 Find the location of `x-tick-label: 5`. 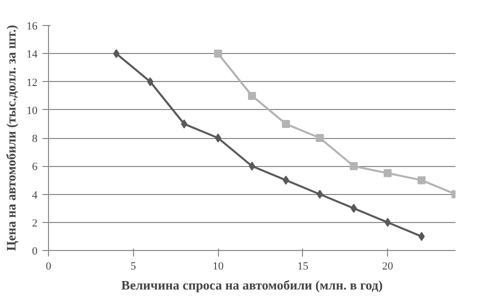

x-tick-label: 5 is located at coordinates (133, 266).